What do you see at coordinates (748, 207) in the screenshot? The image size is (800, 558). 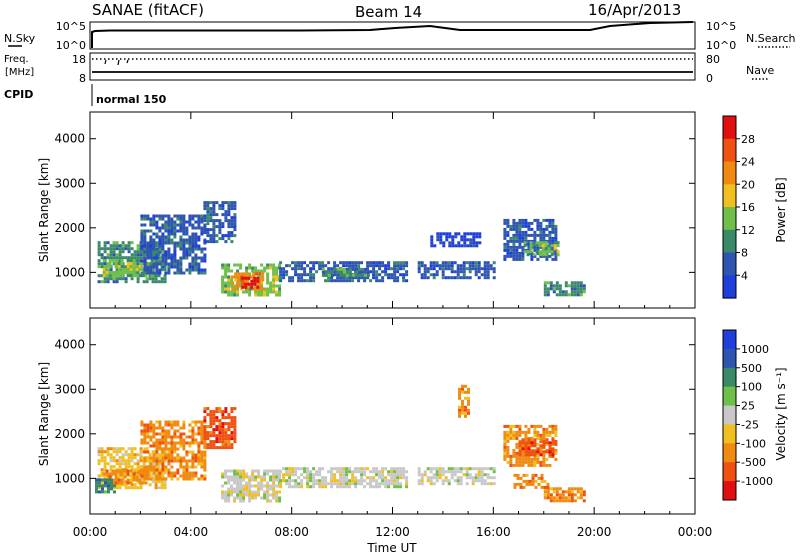 I see `power-colorbar-tick-label: 16` at bounding box center [748, 207].